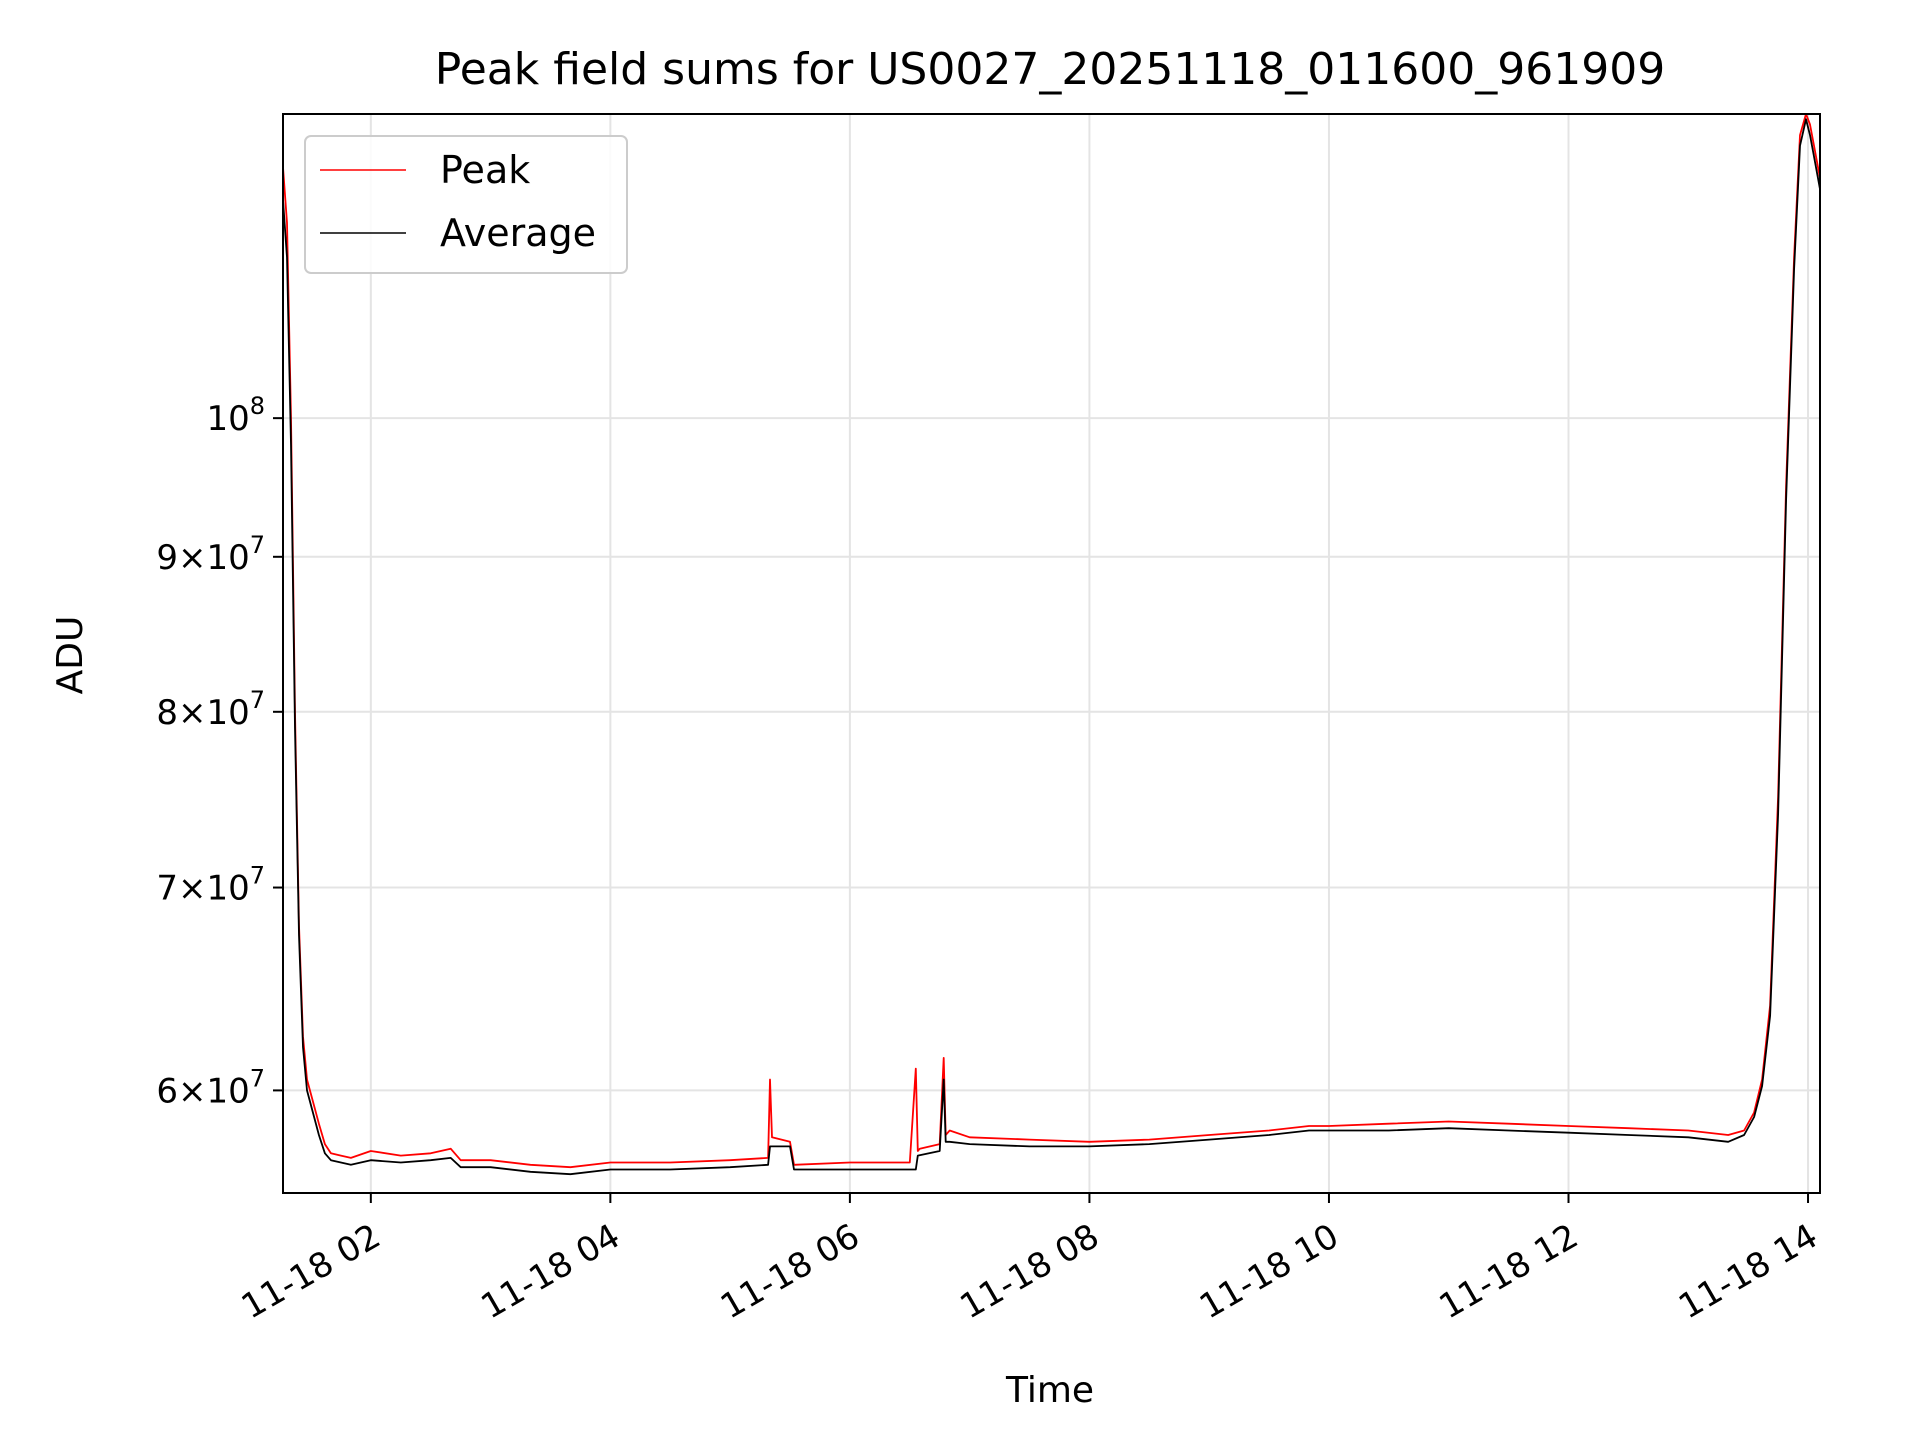 The image size is (1920, 1440). Describe the element at coordinates (167, 1091) in the screenshot. I see `y-tick-mantissa: 6` at that location.